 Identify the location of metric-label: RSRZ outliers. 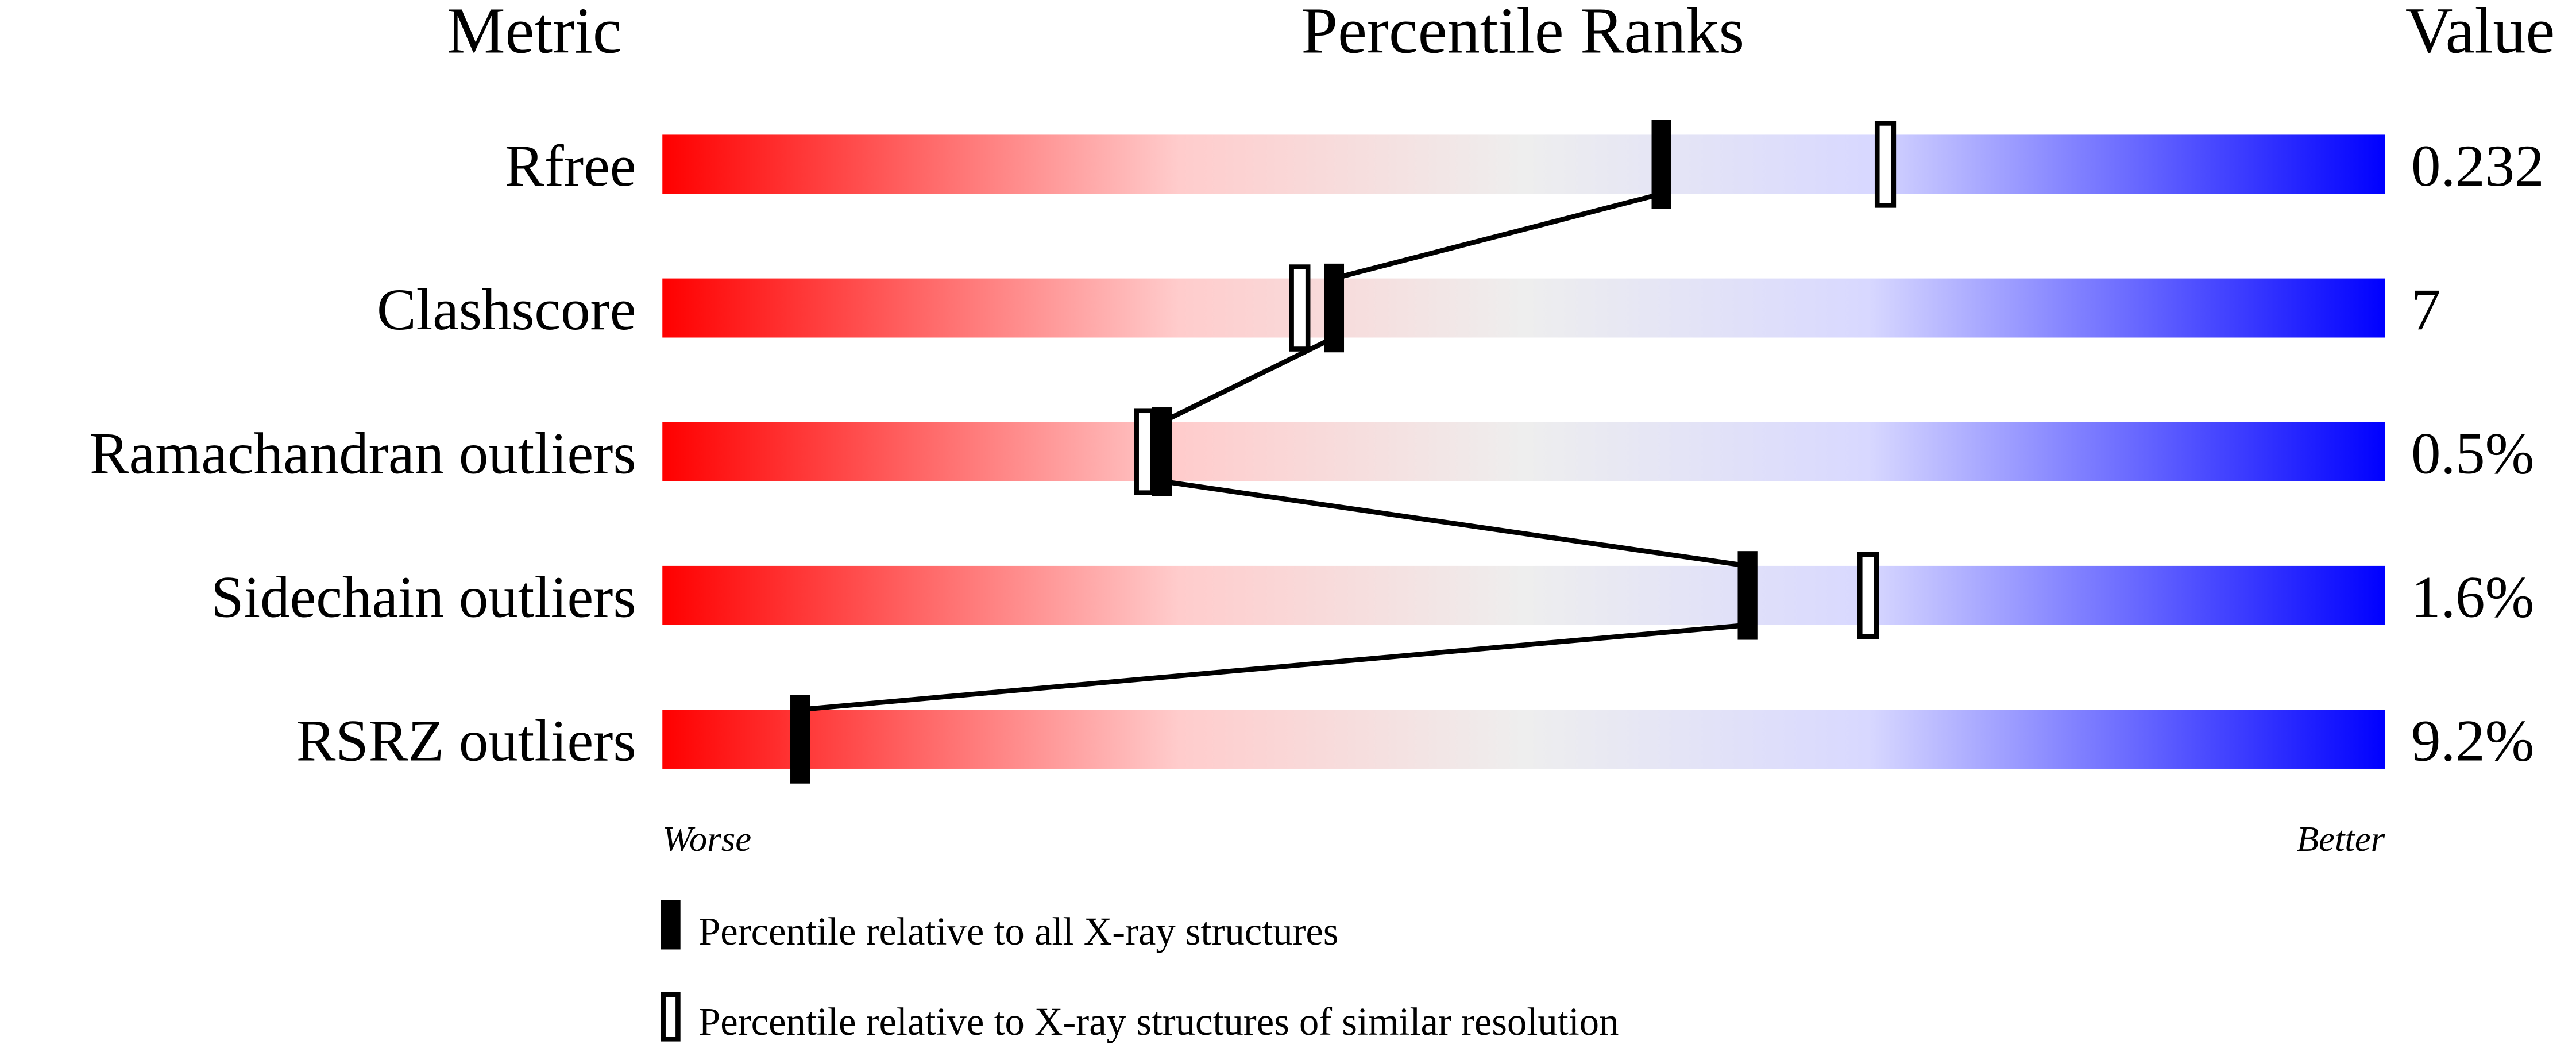
(466, 741).